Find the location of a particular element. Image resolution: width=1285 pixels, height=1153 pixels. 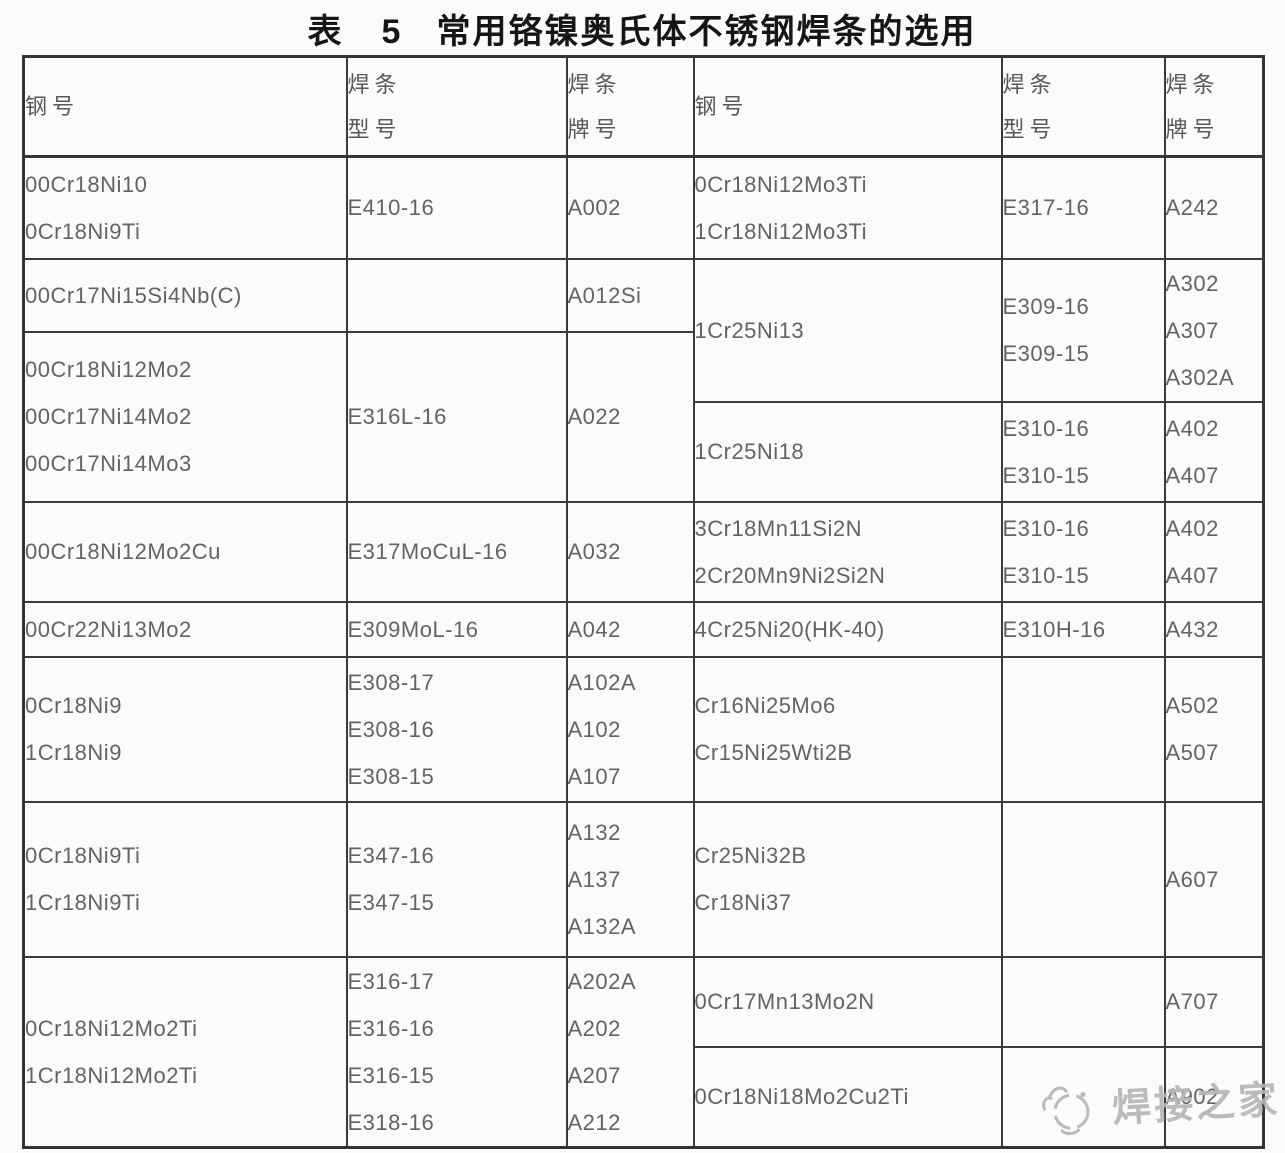

table-row: 0Cr18Ni18Mo2Cu2Ti A902 is located at coordinates (644, 1097).